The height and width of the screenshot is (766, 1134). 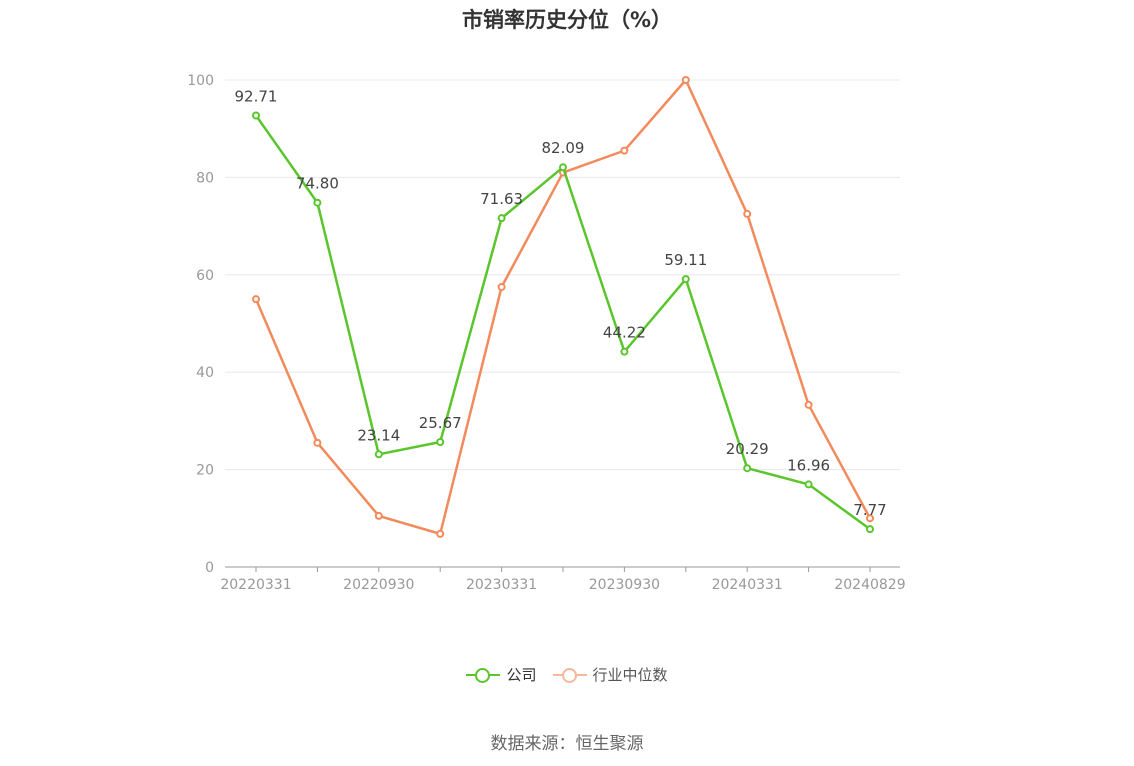 I want to click on data-label-company: 92.71, so click(x=256, y=97).